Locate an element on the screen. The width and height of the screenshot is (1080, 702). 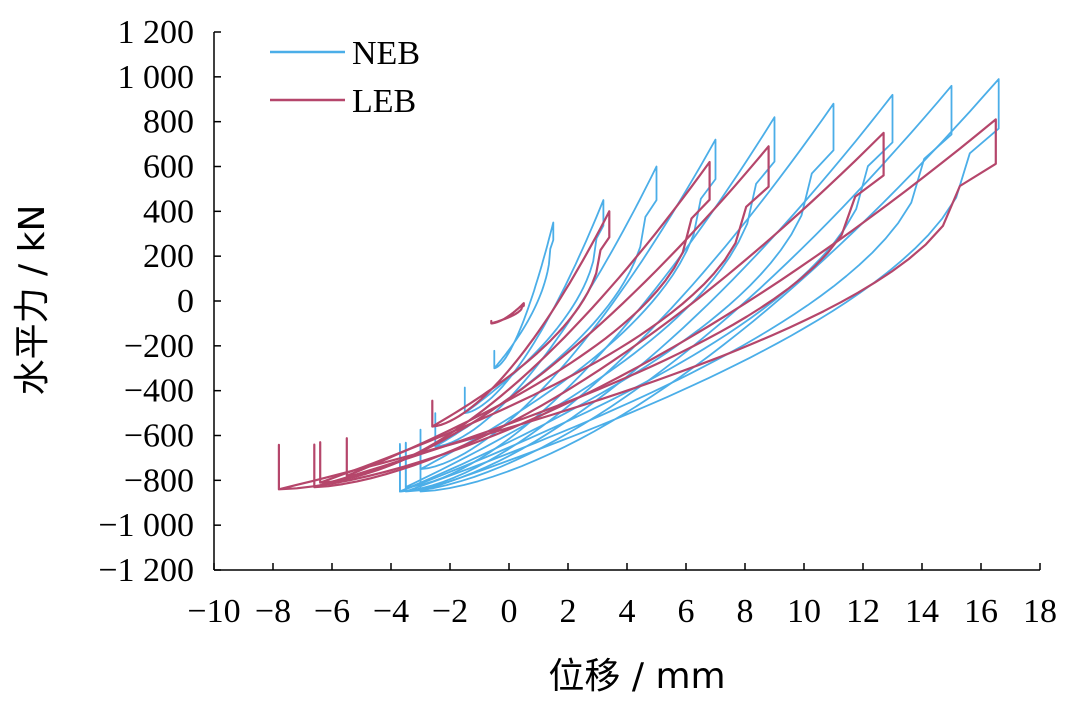
x-tick-label: 6 is located at coordinates (686, 611).